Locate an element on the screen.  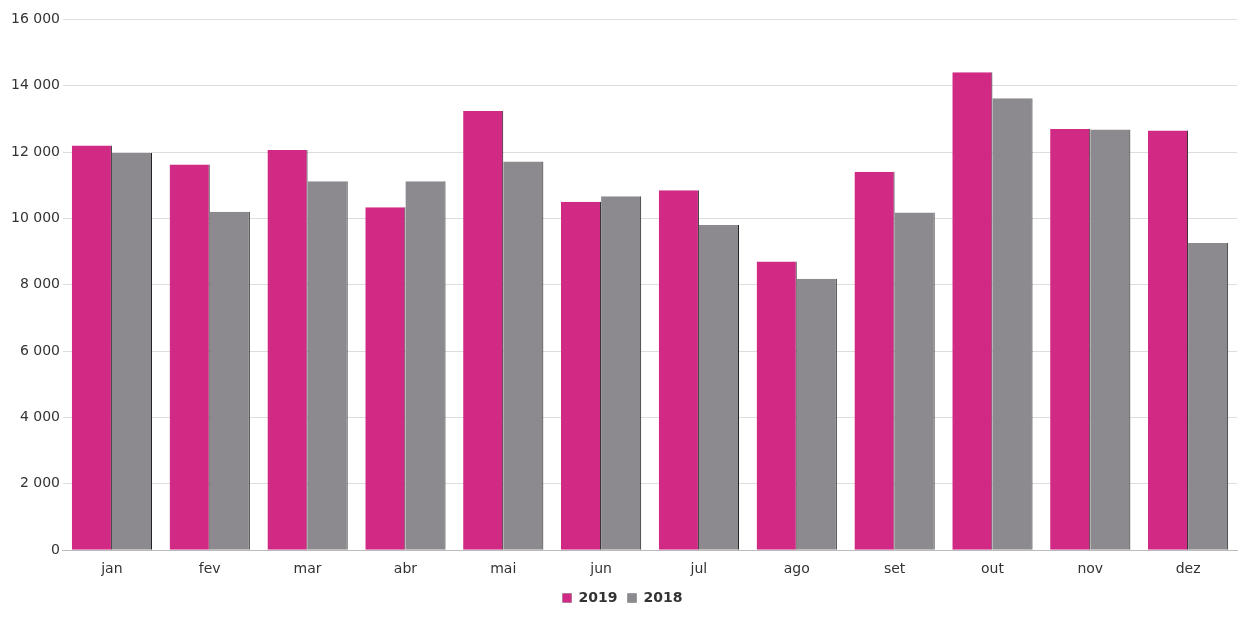
x-tick-label: set is located at coordinates (894, 568).